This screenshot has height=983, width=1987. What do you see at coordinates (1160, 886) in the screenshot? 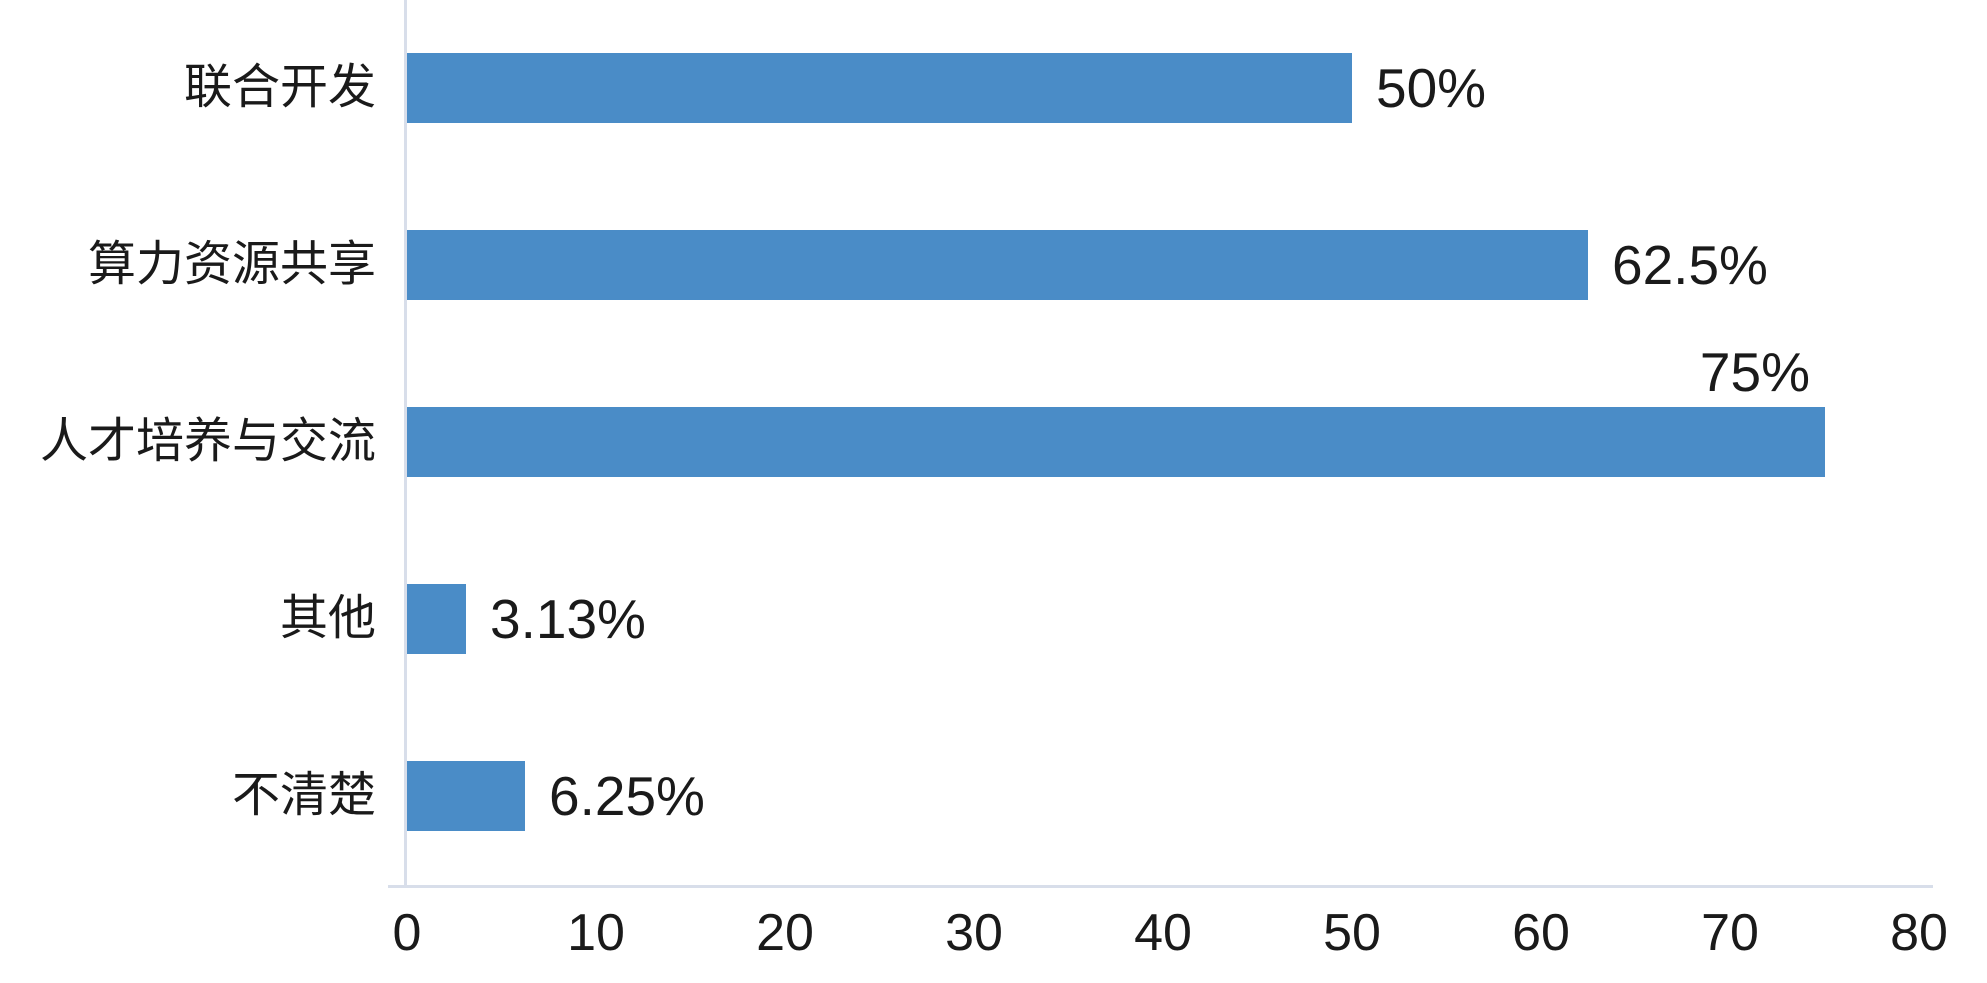
I see `x-axis-line` at bounding box center [1160, 886].